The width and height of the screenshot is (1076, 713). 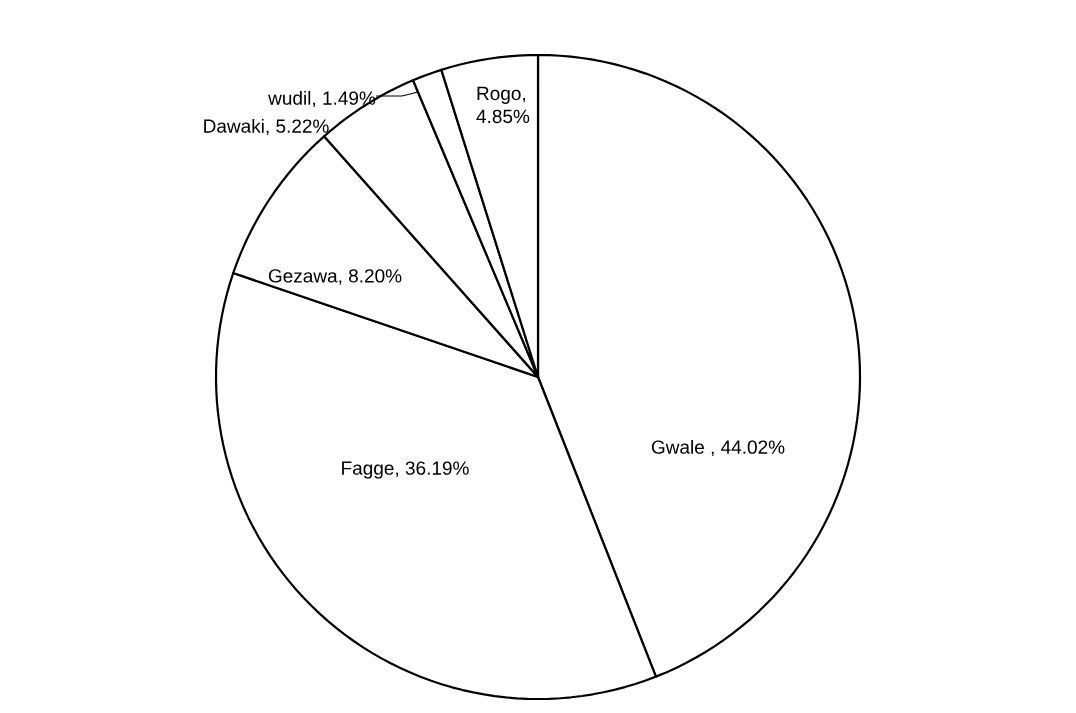 I want to click on slice-label: wudil, so click(x=289, y=97).